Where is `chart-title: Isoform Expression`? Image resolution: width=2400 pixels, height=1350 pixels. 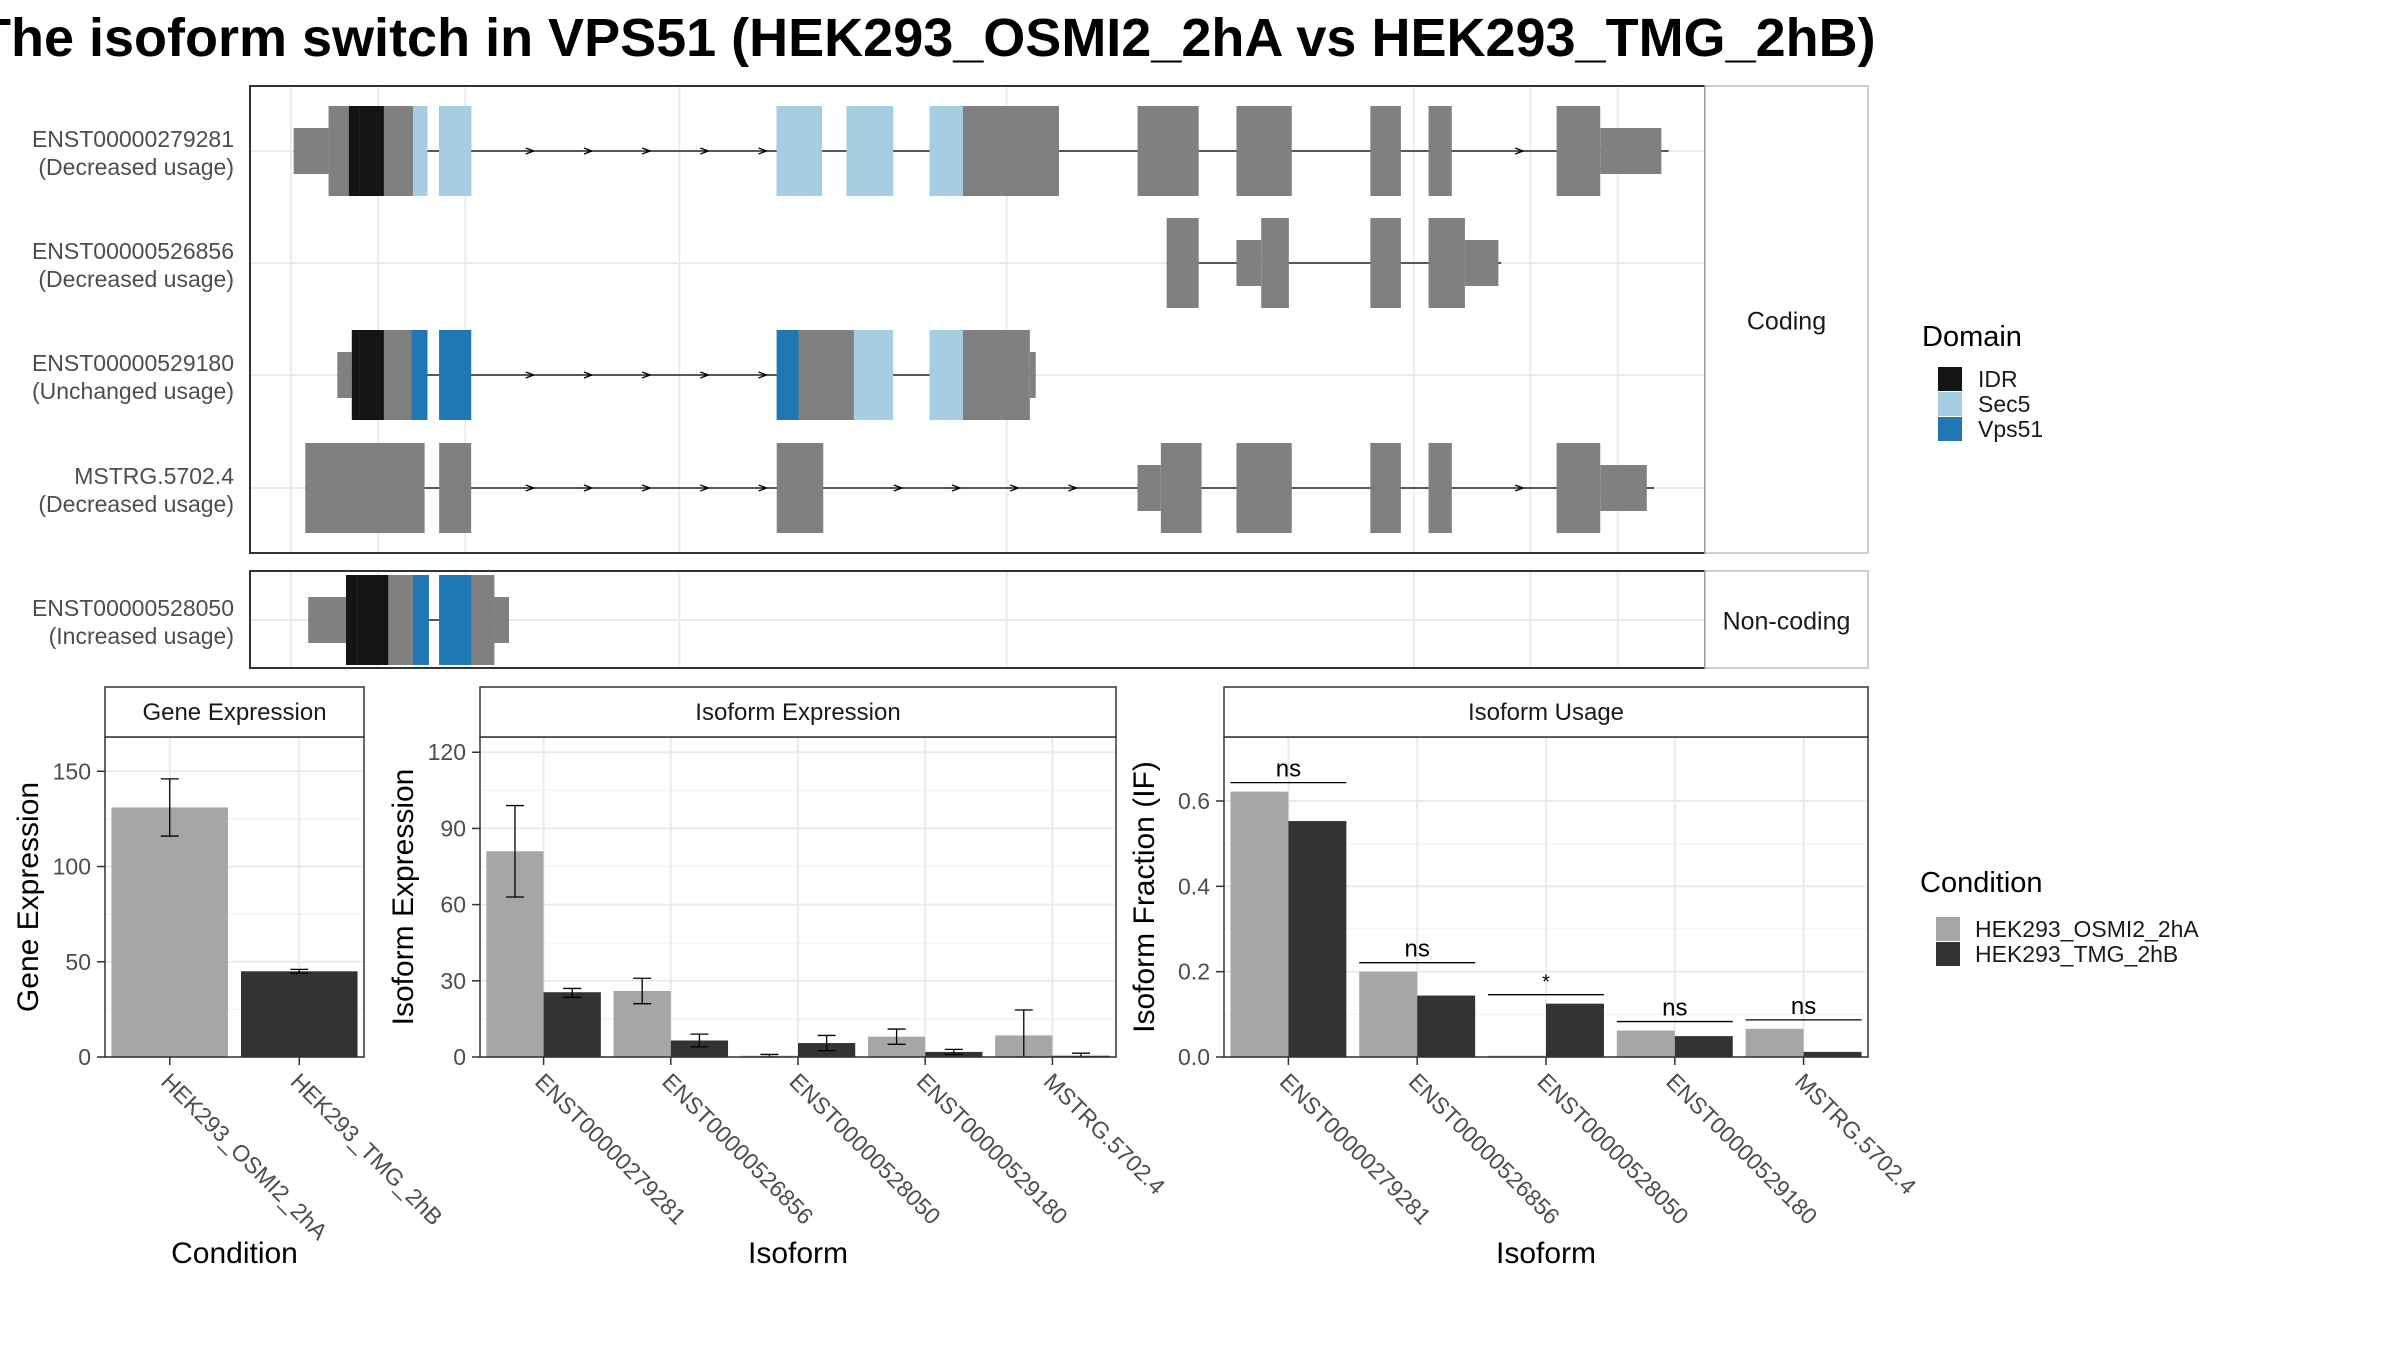 chart-title: Isoform Expression is located at coordinates (797, 712).